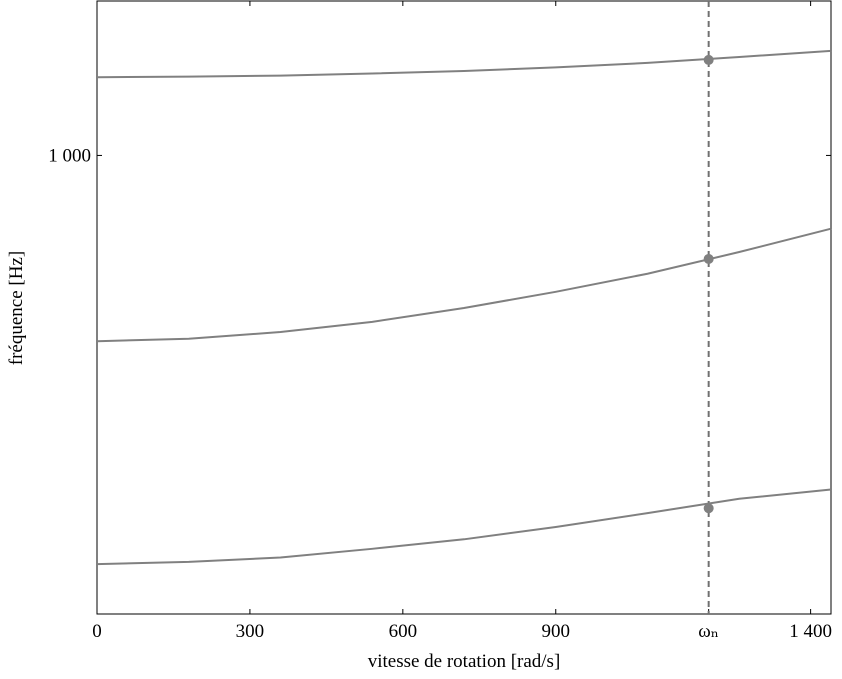 Image resolution: width=842 pixels, height=679 pixels. Describe the element at coordinates (810, 631) in the screenshot. I see `x-tick-label: 1 400` at that location.